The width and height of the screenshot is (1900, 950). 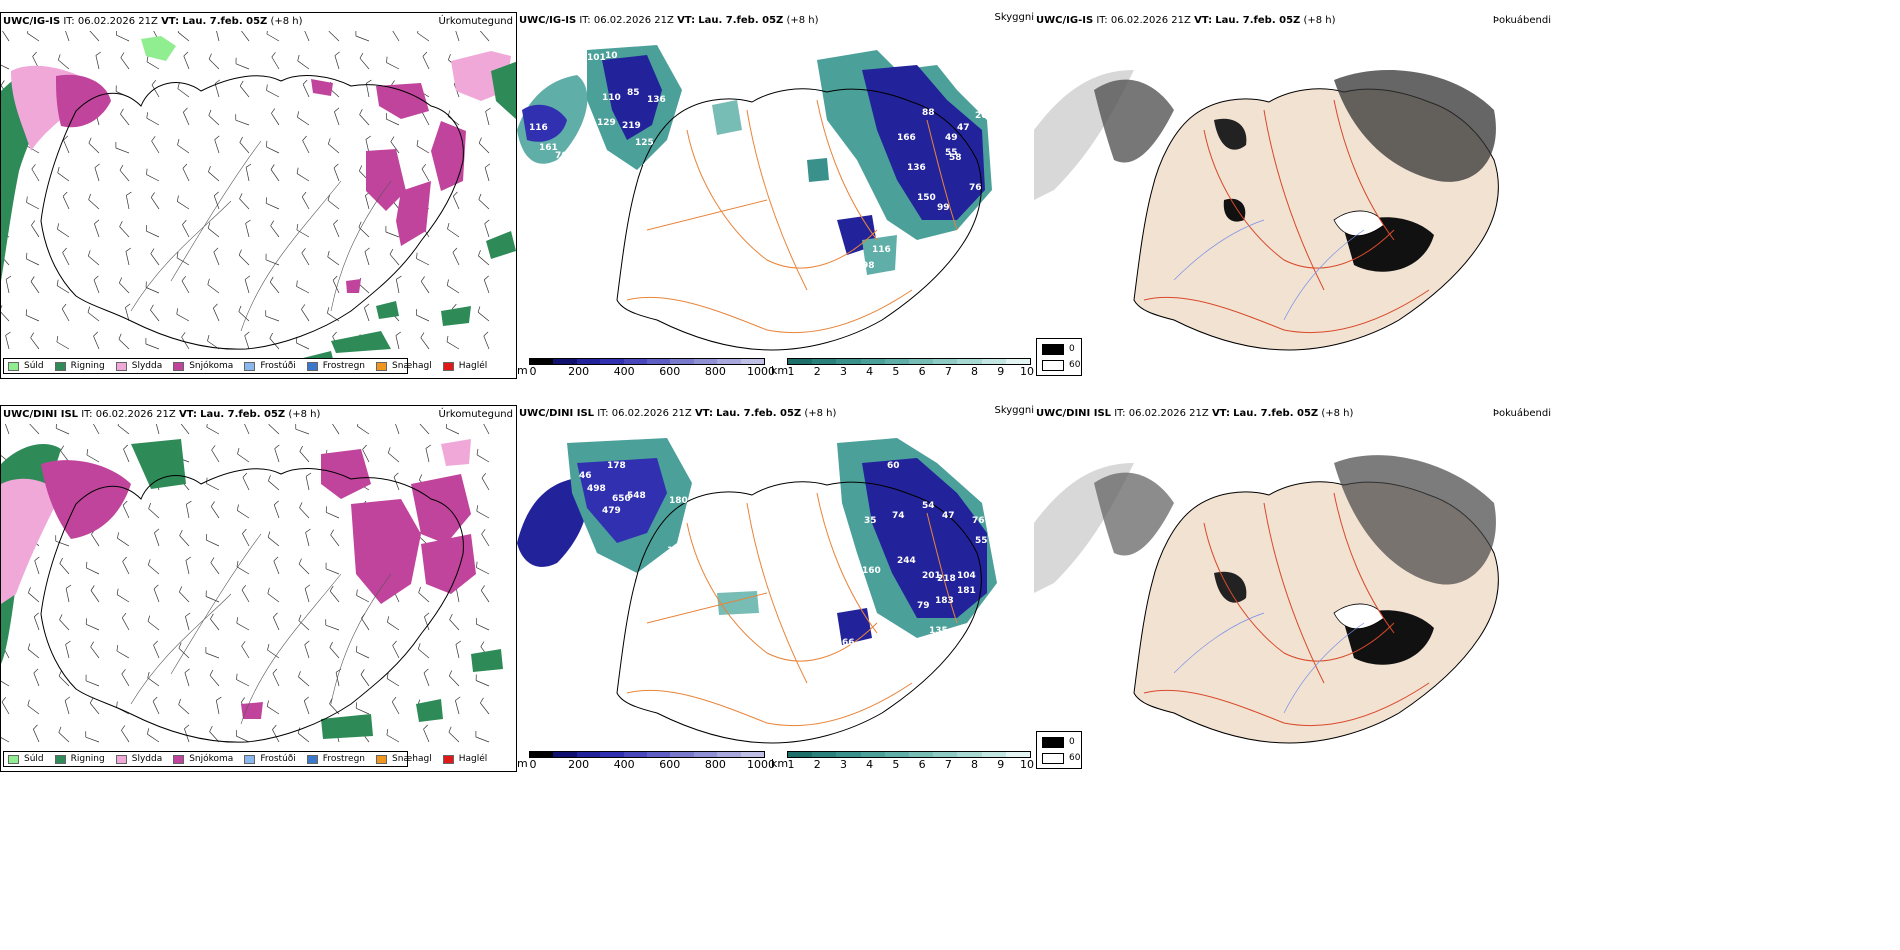 What do you see at coordinates (906, 561) in the screenshot?
I see `cloud-base-value-label: 244` at bounding box center [906, 561].